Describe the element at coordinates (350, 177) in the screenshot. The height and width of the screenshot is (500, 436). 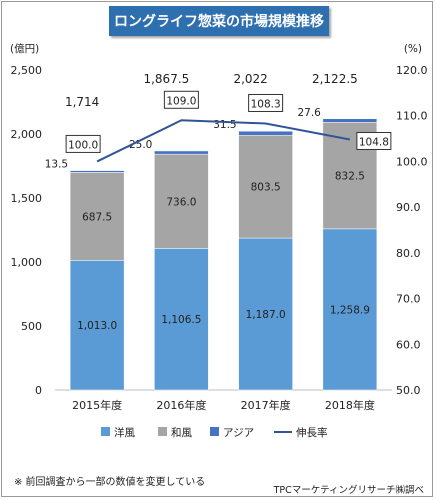
I see `data-label-japanese: 832.5` at that location.